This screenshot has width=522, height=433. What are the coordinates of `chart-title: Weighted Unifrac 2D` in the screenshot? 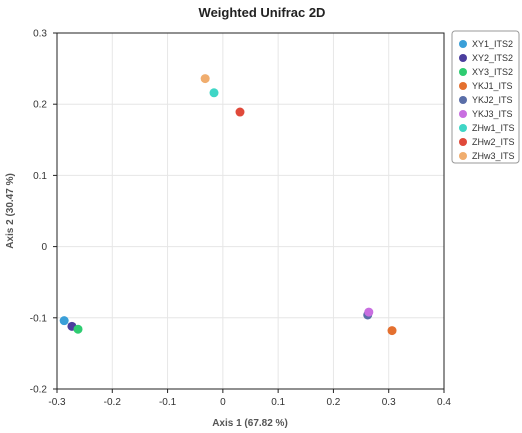 It's located at (262, 12).